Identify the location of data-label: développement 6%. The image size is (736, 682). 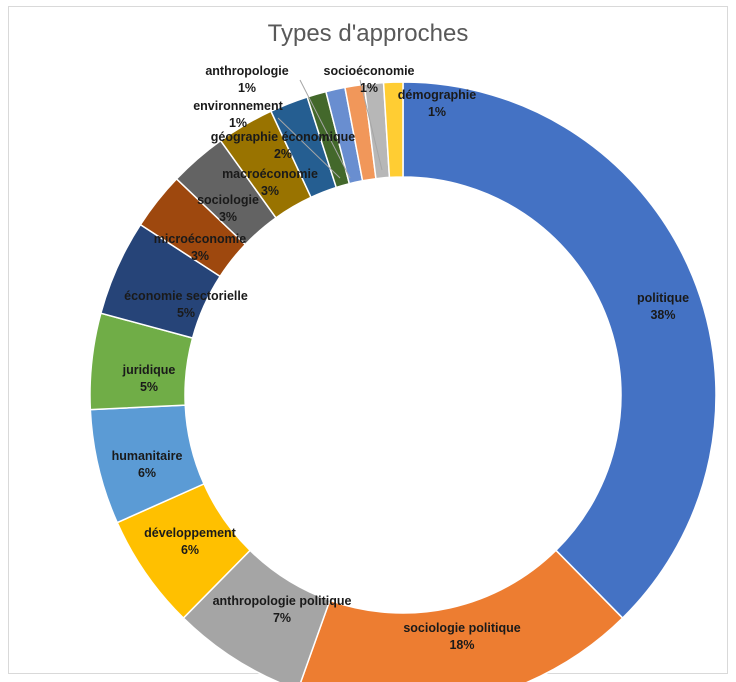
(190, 541).